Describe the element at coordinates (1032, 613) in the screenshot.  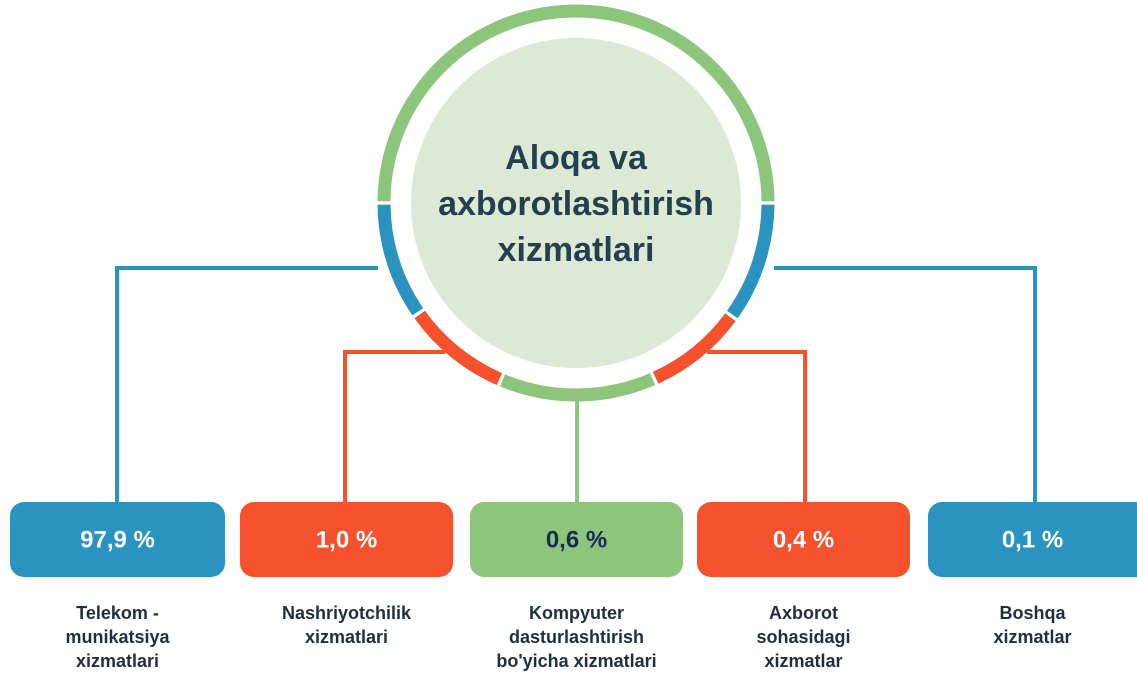
I see `item-label: Boshqa` at that location.